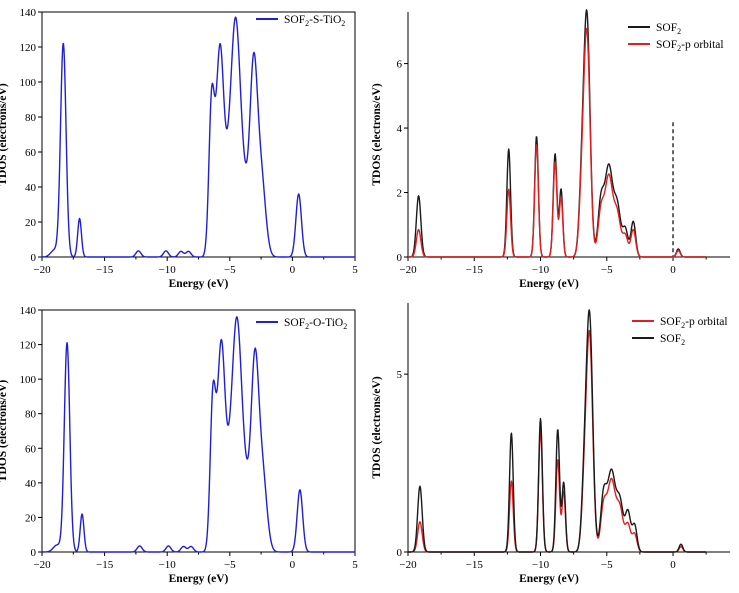 The image size is (739, 593). Describe the element at coordinates (400, 194) in the screenshot. I see `y-tick-label: 2` at that location.